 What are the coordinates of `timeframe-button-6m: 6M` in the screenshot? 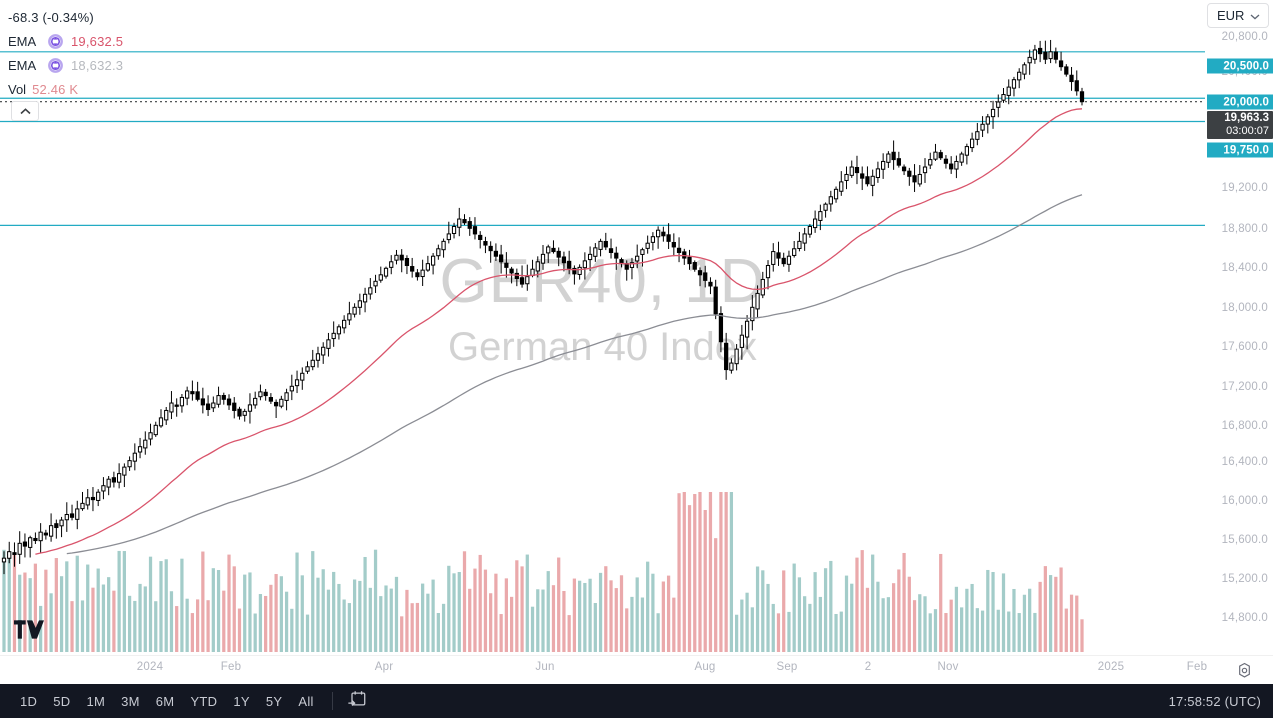 It's located at (165, 701).